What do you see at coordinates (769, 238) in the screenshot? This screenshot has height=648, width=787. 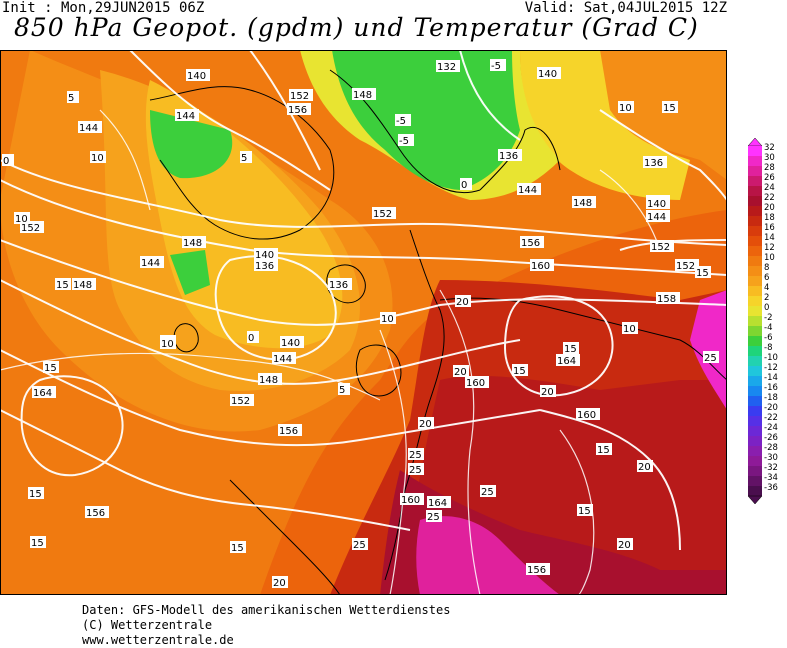 I see `legend-label: 14` at bounding box center [769, 238].